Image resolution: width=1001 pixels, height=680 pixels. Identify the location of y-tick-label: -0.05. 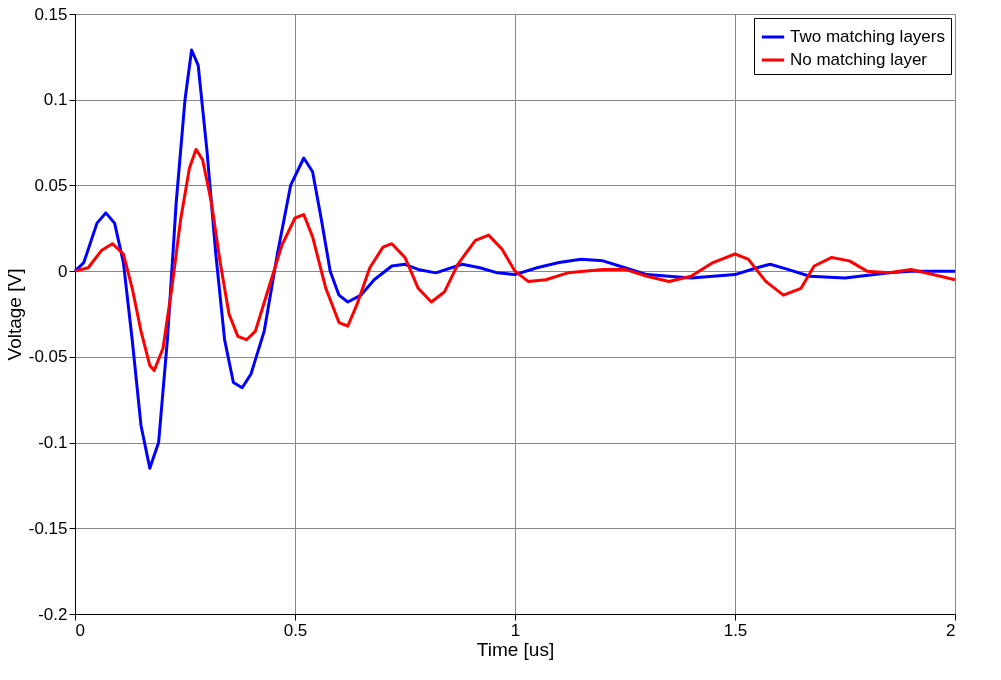
(48, 357).